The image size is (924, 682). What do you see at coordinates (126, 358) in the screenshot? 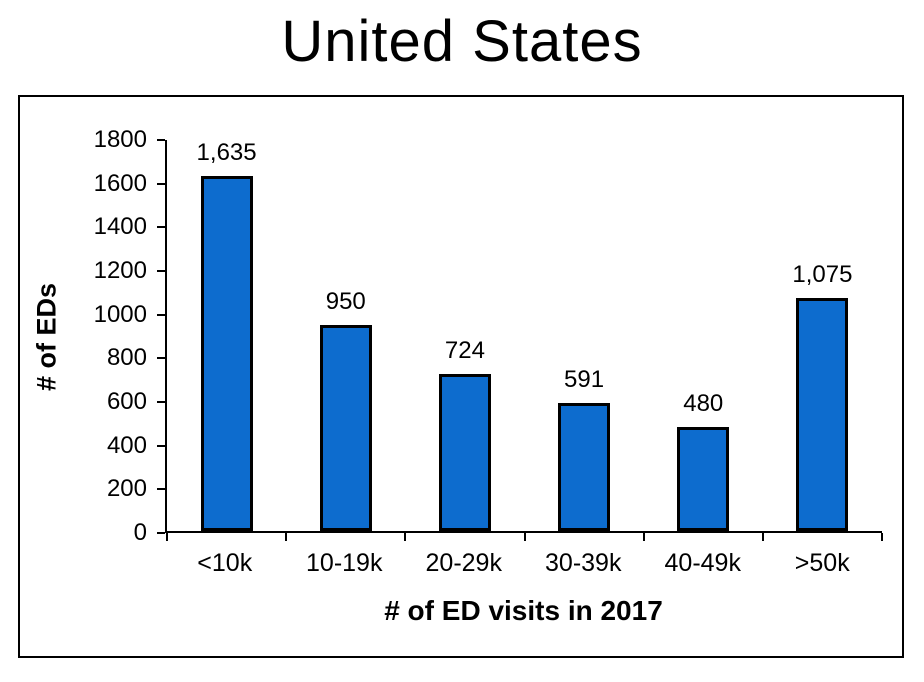
I see `y-tick-label: 800` at bounding box center [126, 358].